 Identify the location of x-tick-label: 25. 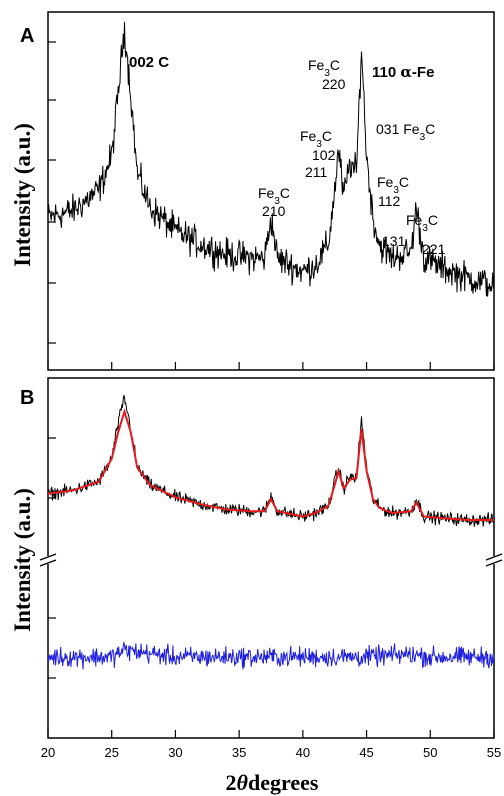
(111, 752).